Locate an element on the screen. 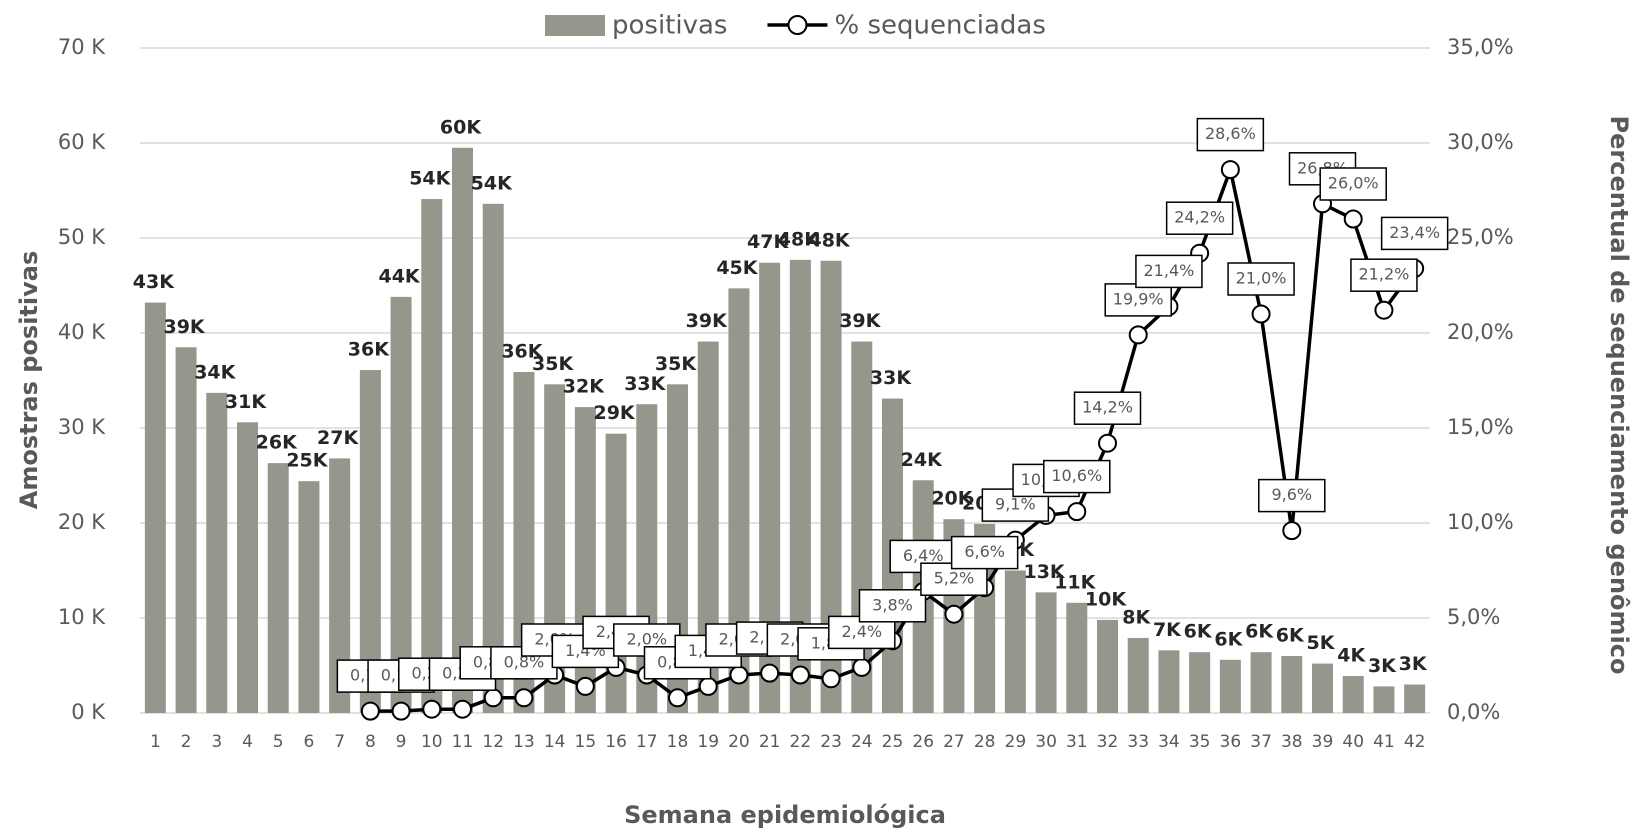 Image resolution: width=1645 pixels, height=835 pixels. x-tick-label: 40 is located at coordinates (1353, 742).